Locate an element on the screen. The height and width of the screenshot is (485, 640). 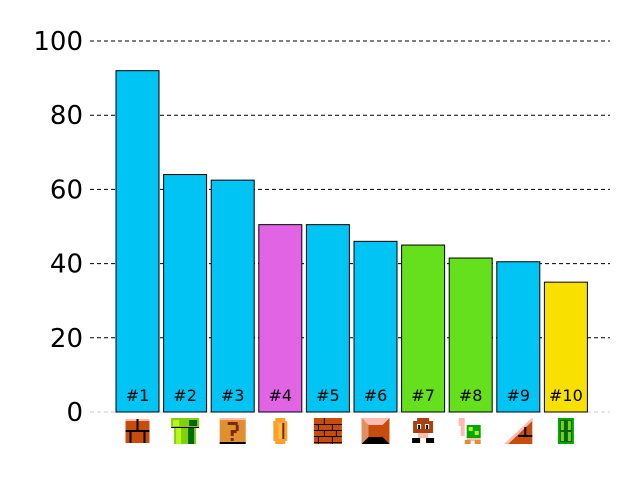
door-icon is located at coordinates (565, 431).